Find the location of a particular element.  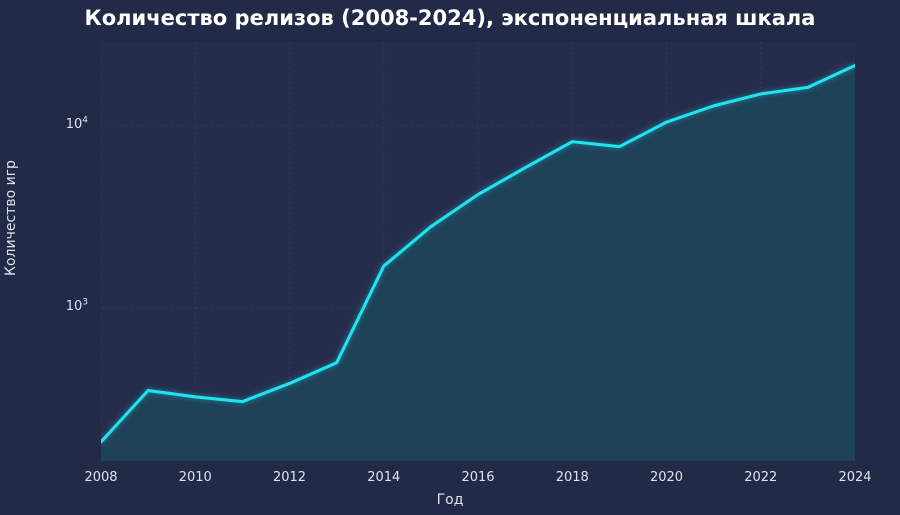

y-axis-tick-label: 103 is located at coordinates (58, 305).